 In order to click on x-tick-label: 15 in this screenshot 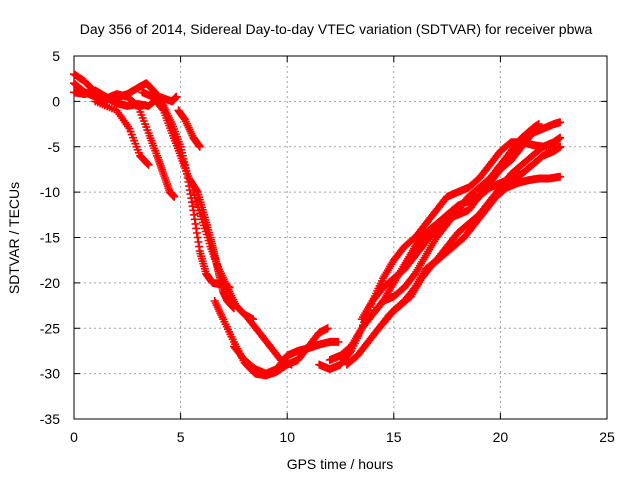, I will do `click(394, 437)`.